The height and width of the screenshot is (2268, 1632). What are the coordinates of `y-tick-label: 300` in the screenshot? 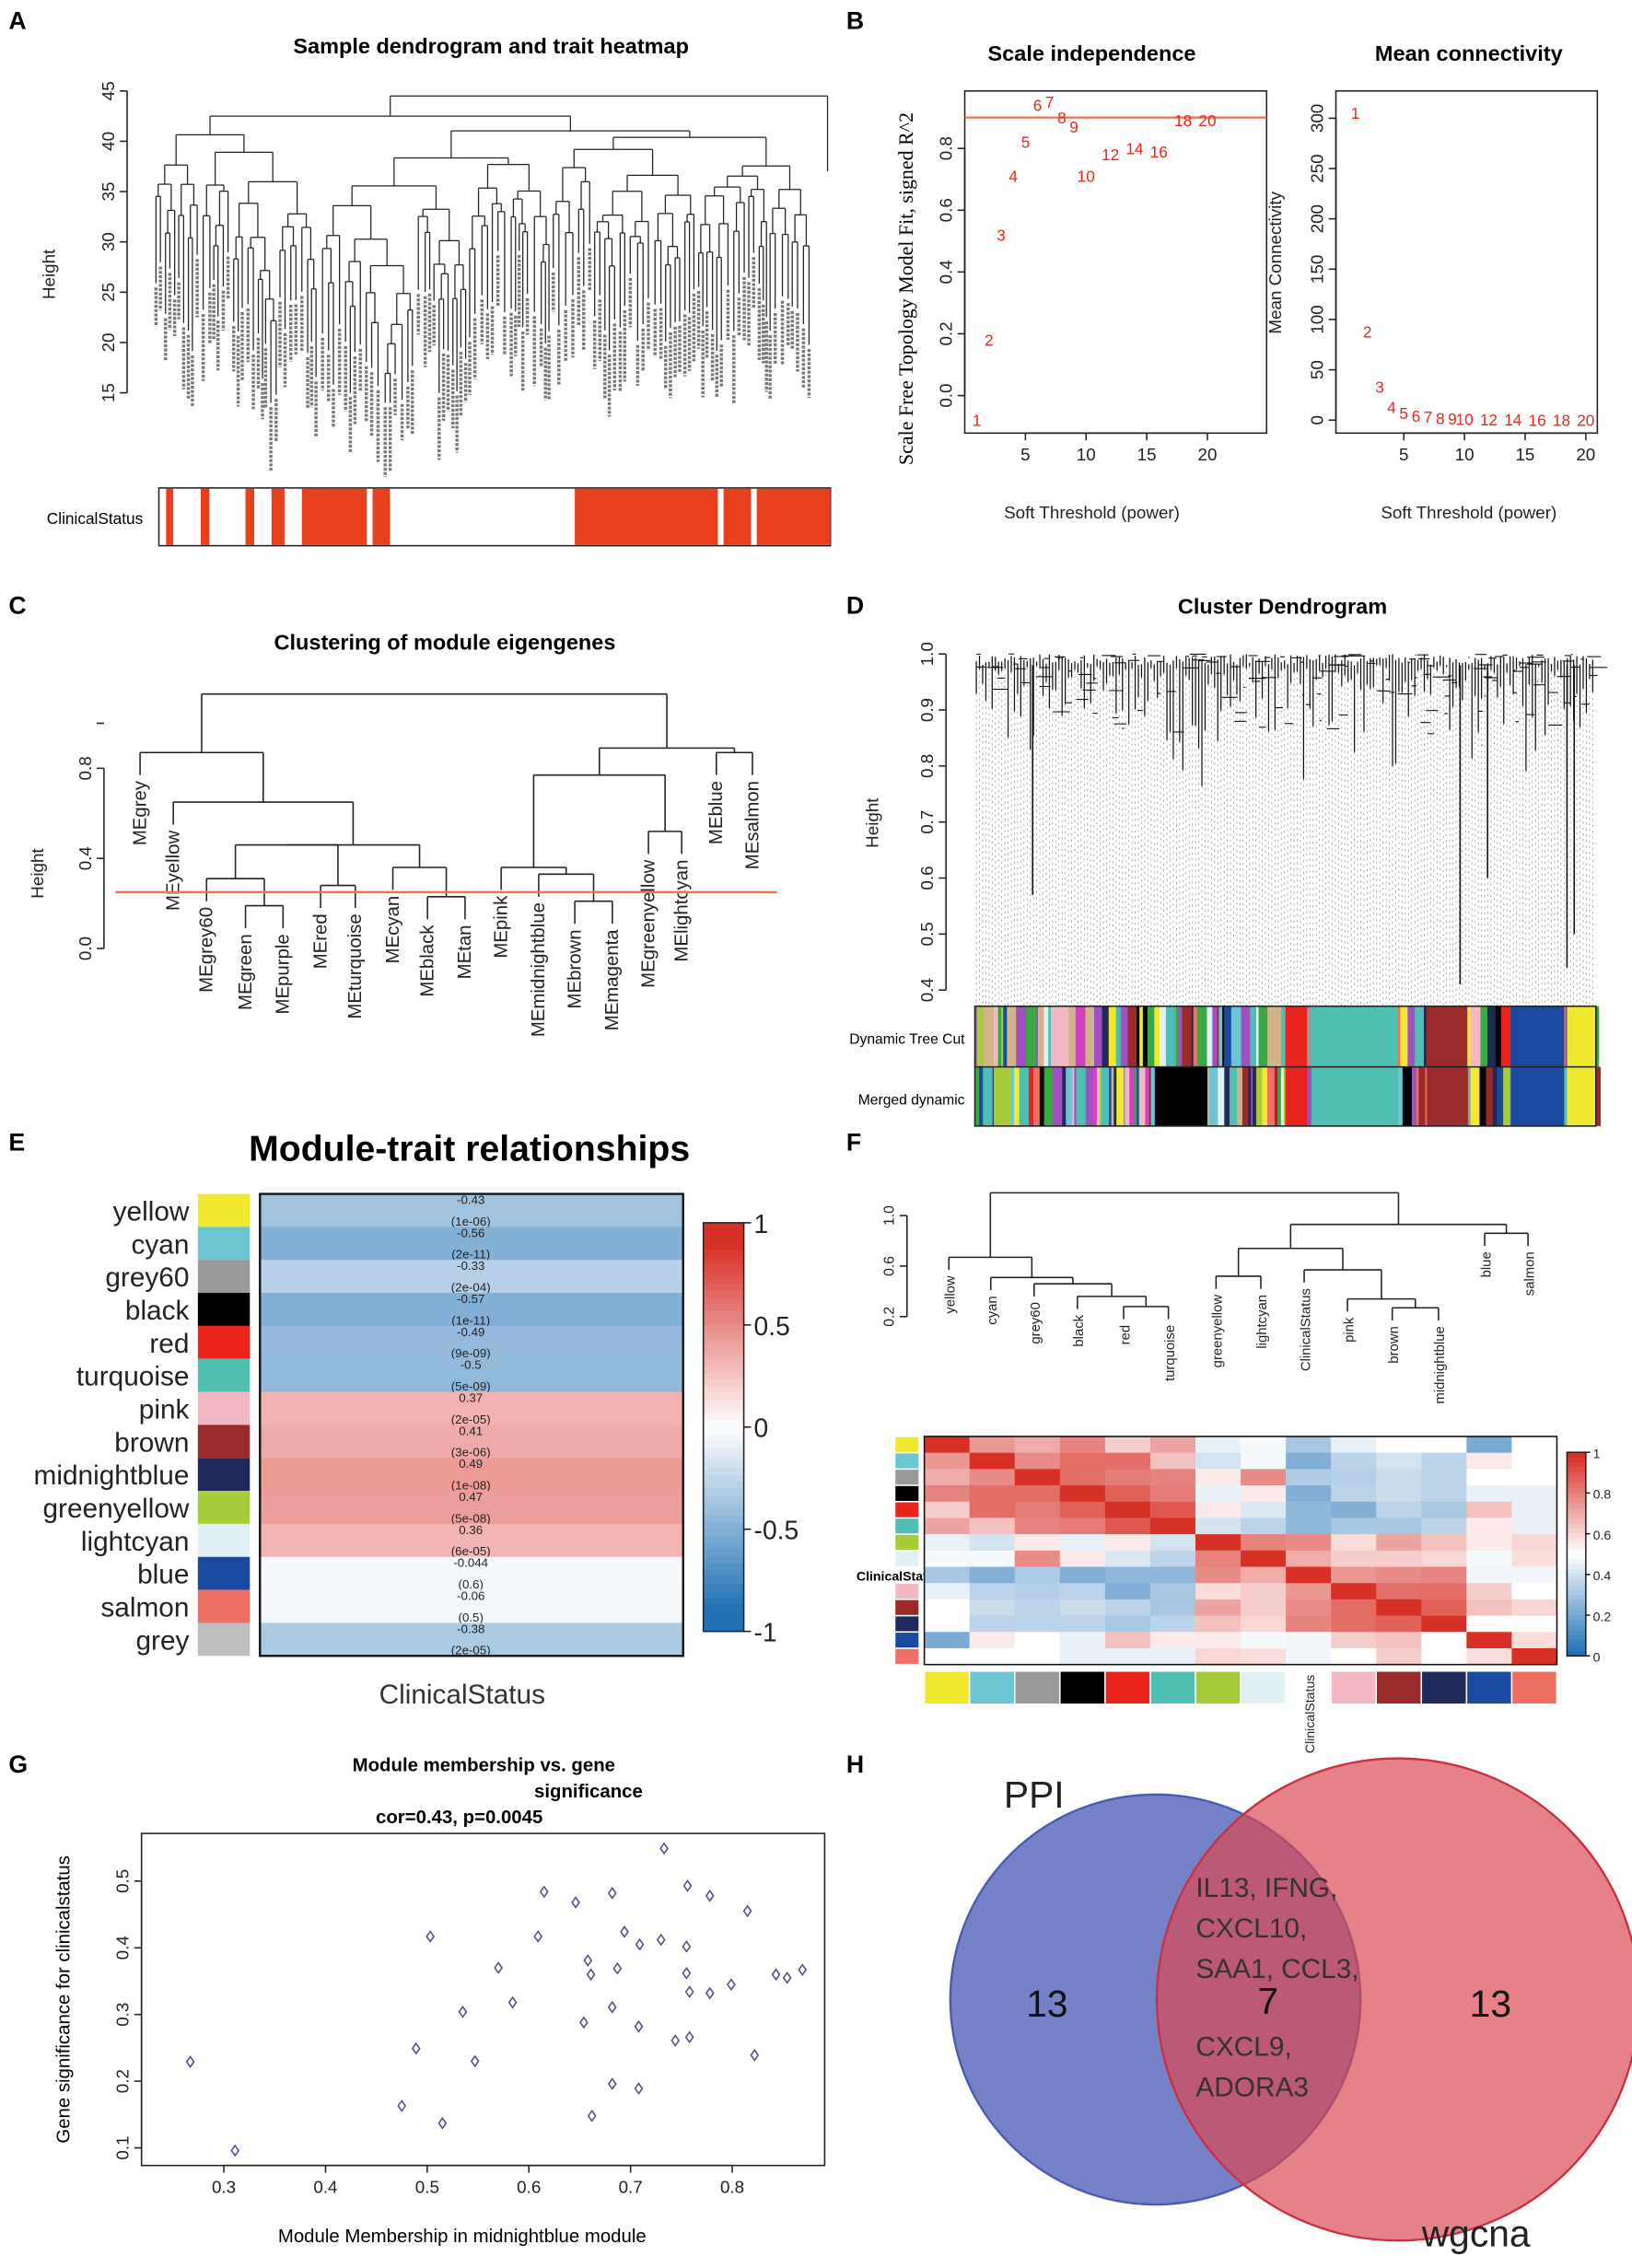 It's located at (1316, 119).